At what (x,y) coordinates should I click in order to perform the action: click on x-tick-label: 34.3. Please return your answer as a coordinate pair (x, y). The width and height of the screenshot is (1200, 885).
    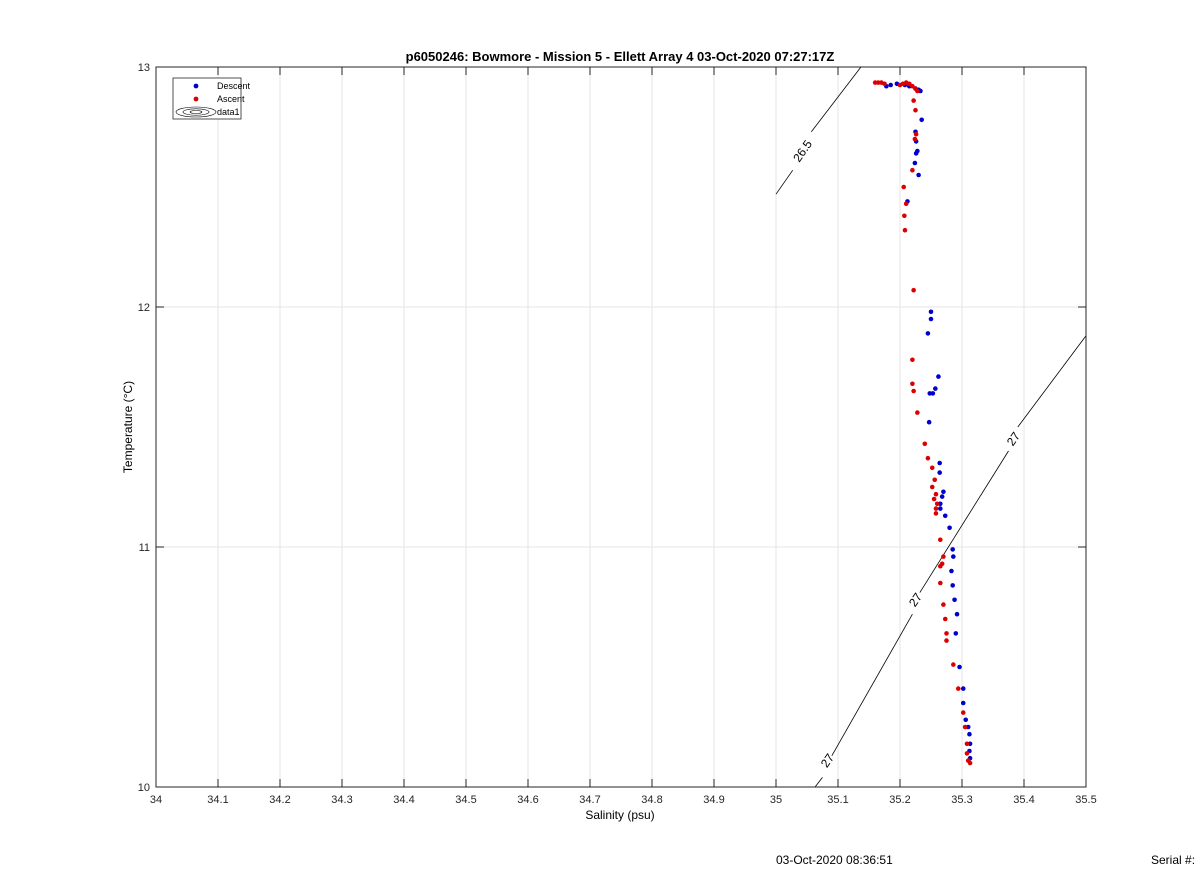
    Looking at the image, I should click on (341, 800).